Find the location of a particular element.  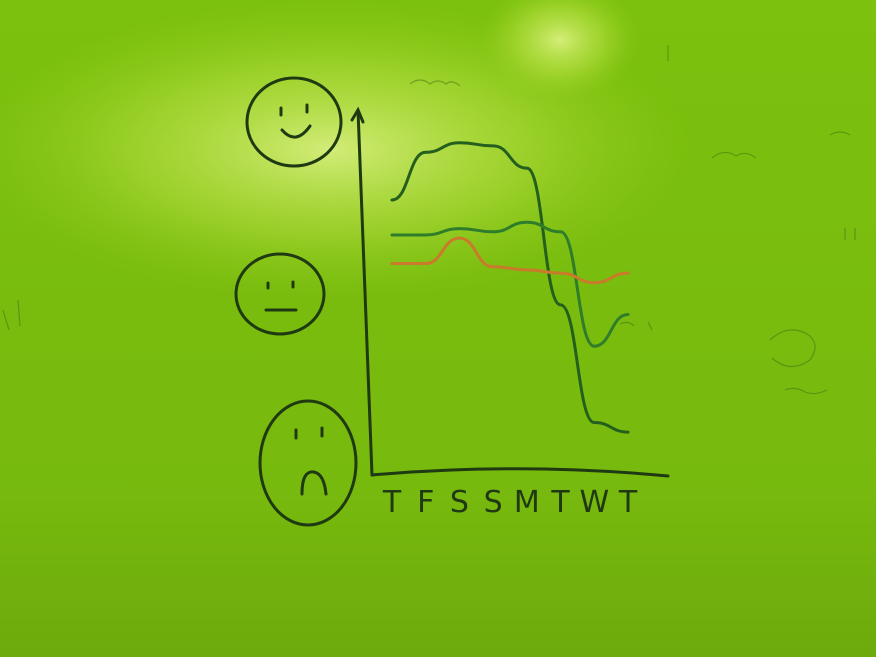

chart-series is located at coordinates (510, 287).